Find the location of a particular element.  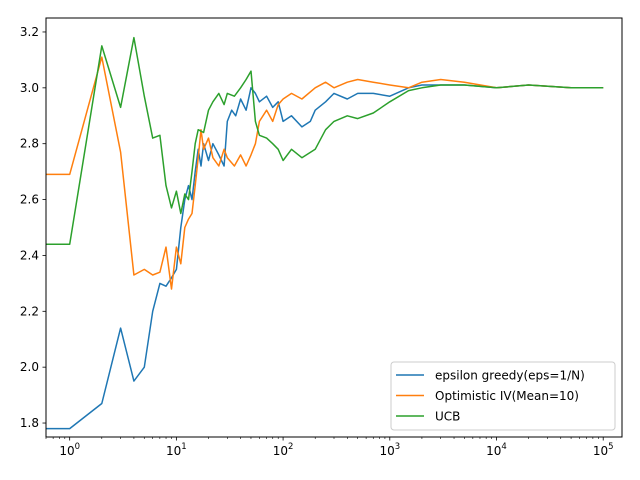

x-tick-label-5: 10⁵ is located at coordinates (603, 450).